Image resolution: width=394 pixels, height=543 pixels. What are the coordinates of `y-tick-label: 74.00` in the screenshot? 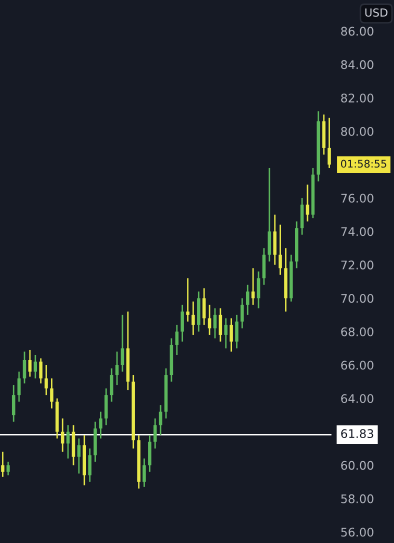 It's located at (357, 231).